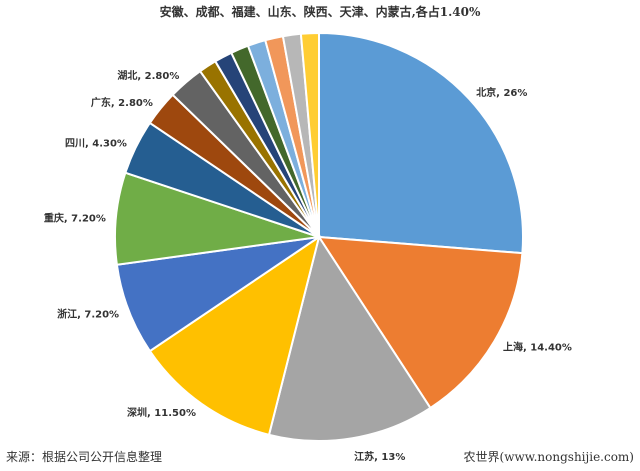  I want to click on data-label-上海: 上海, 14.40%, so click(537, 346).